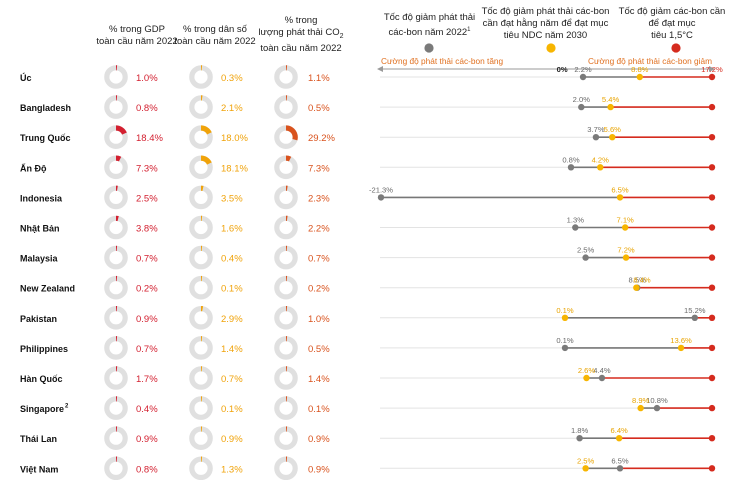 Image resolution: width=730 pixels, height=480 pixels. What do you see at coordinates (586, 250) in the screenshot?
I see `actual-rate-label: 2.5%` at bounding box center [586, 250].